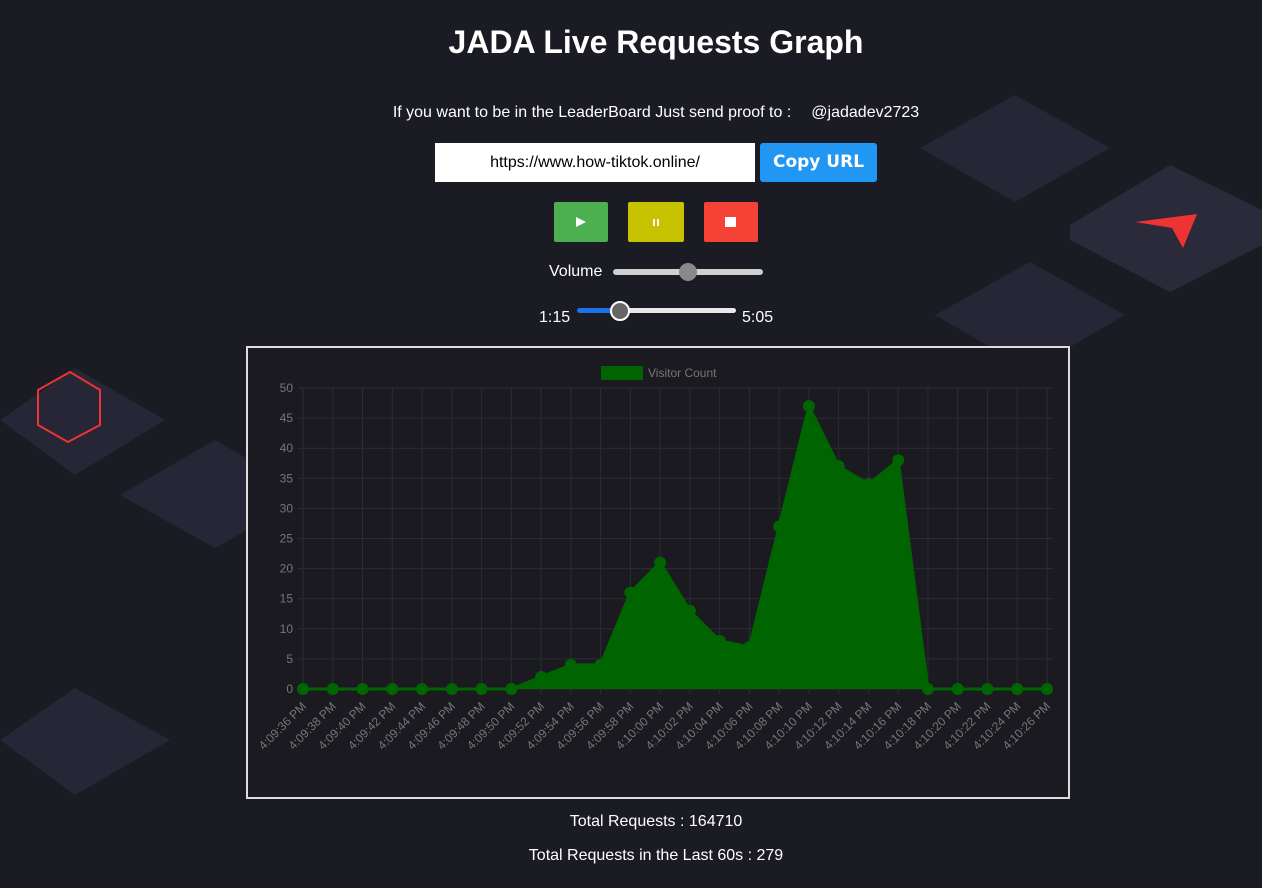  I want to click on volume-thumb, so click(688, 272).